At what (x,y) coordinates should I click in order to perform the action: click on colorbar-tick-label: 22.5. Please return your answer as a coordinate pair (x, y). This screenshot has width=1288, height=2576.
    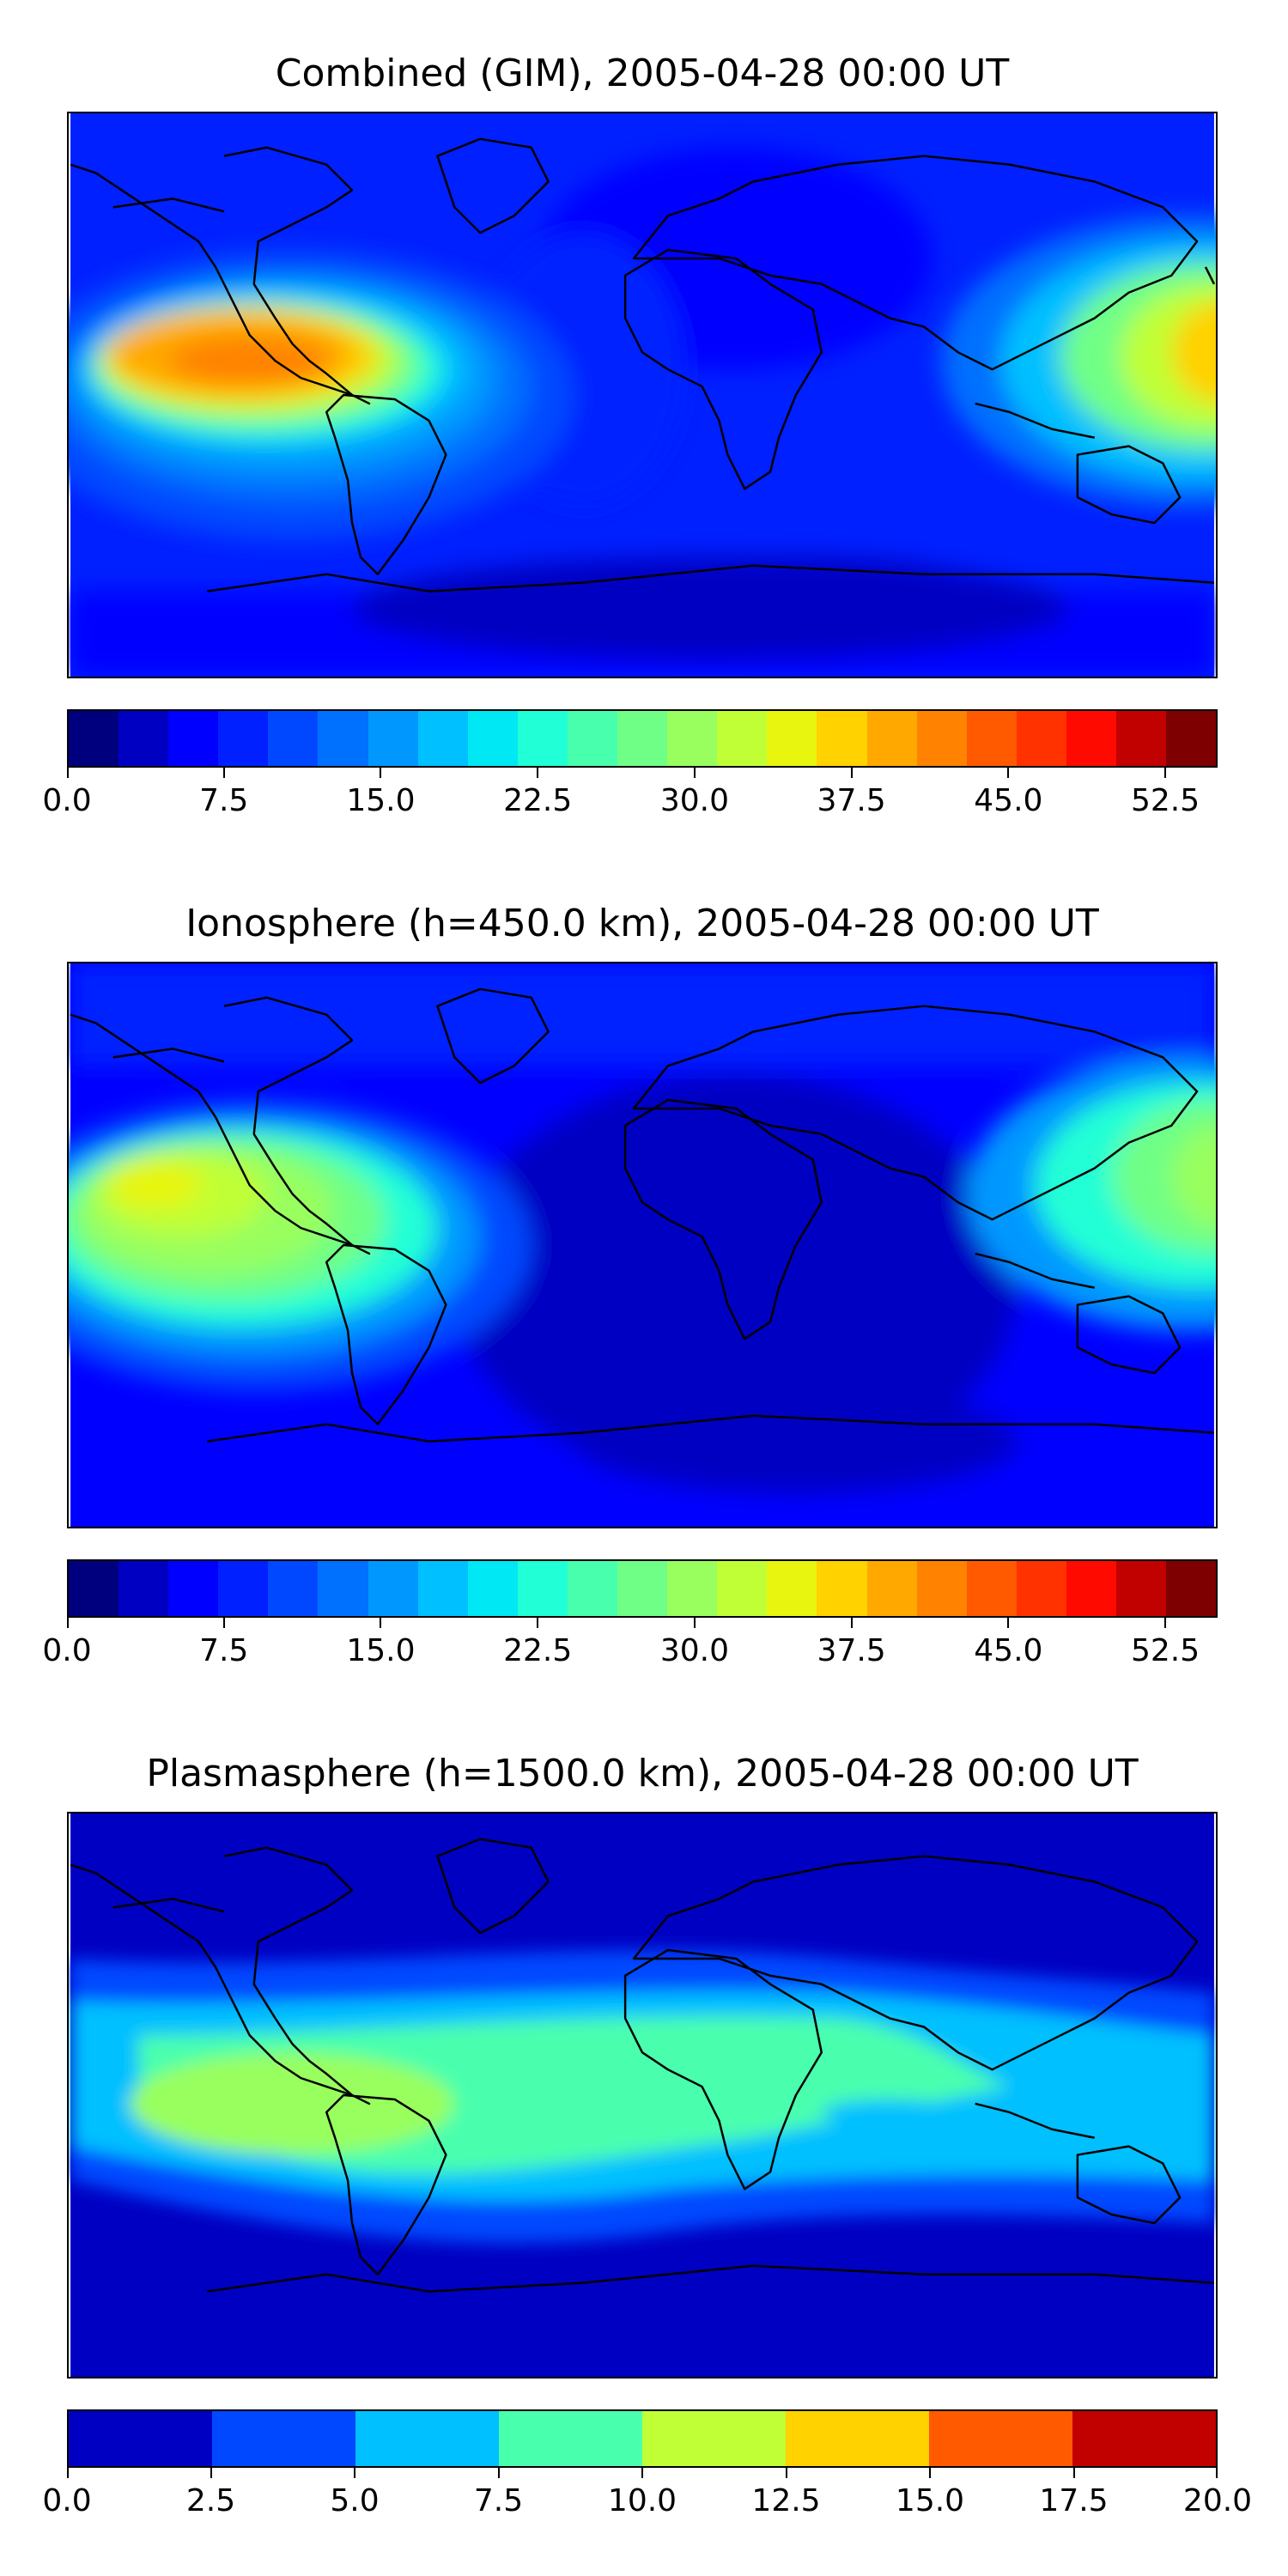
    Looking at the image, I should click on (538, 801).